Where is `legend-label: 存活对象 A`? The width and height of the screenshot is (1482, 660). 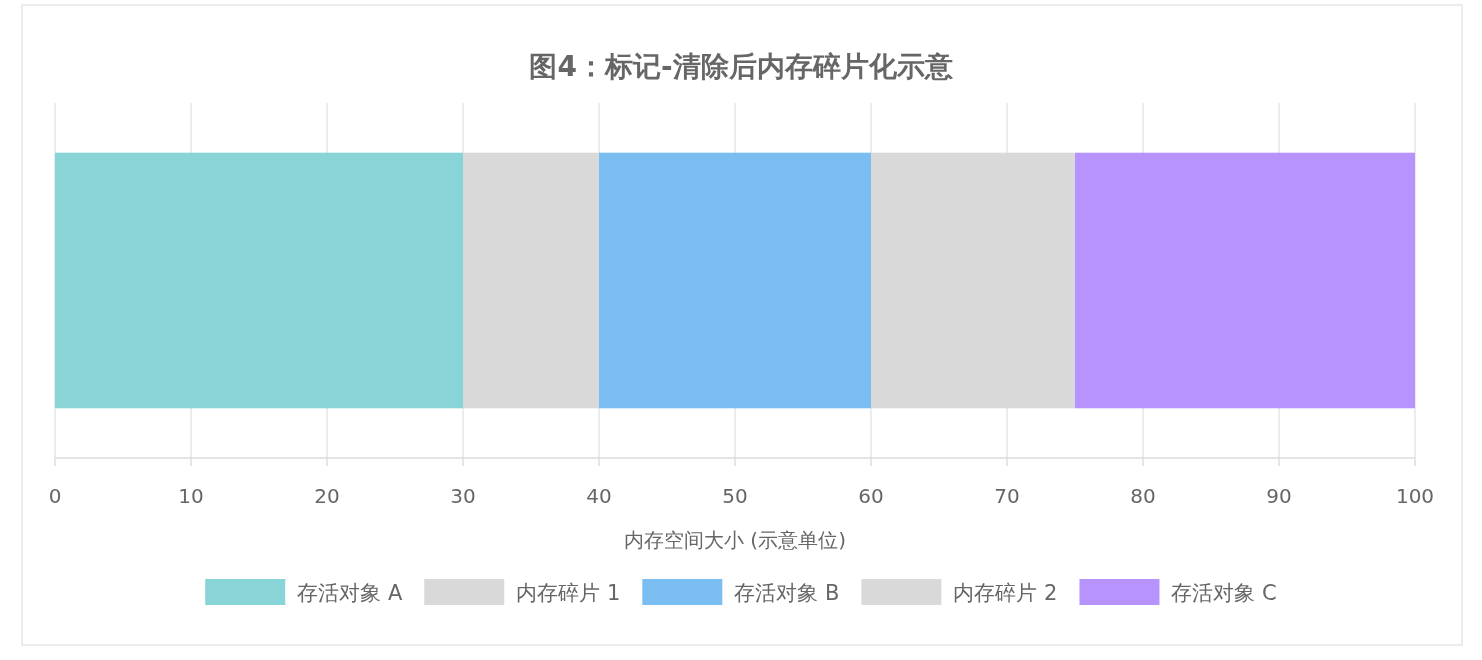 legend-label: 存活对象 A is located at coordinates (350, 593).